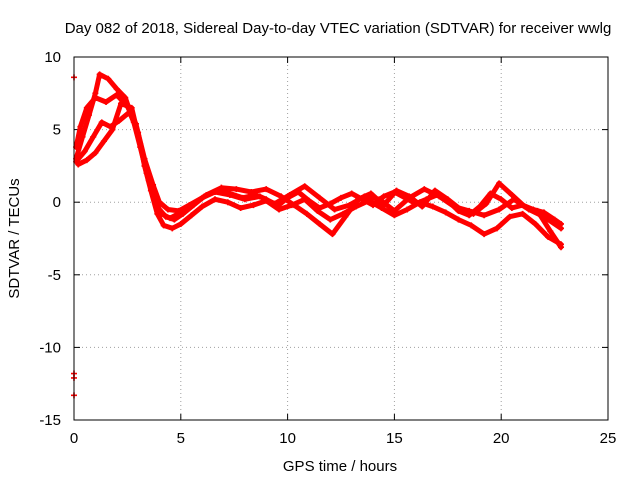 The width and height of the screenshot is (640, 480). I want to click on x-axis-label: GPS time / hours, so click(340, 466).